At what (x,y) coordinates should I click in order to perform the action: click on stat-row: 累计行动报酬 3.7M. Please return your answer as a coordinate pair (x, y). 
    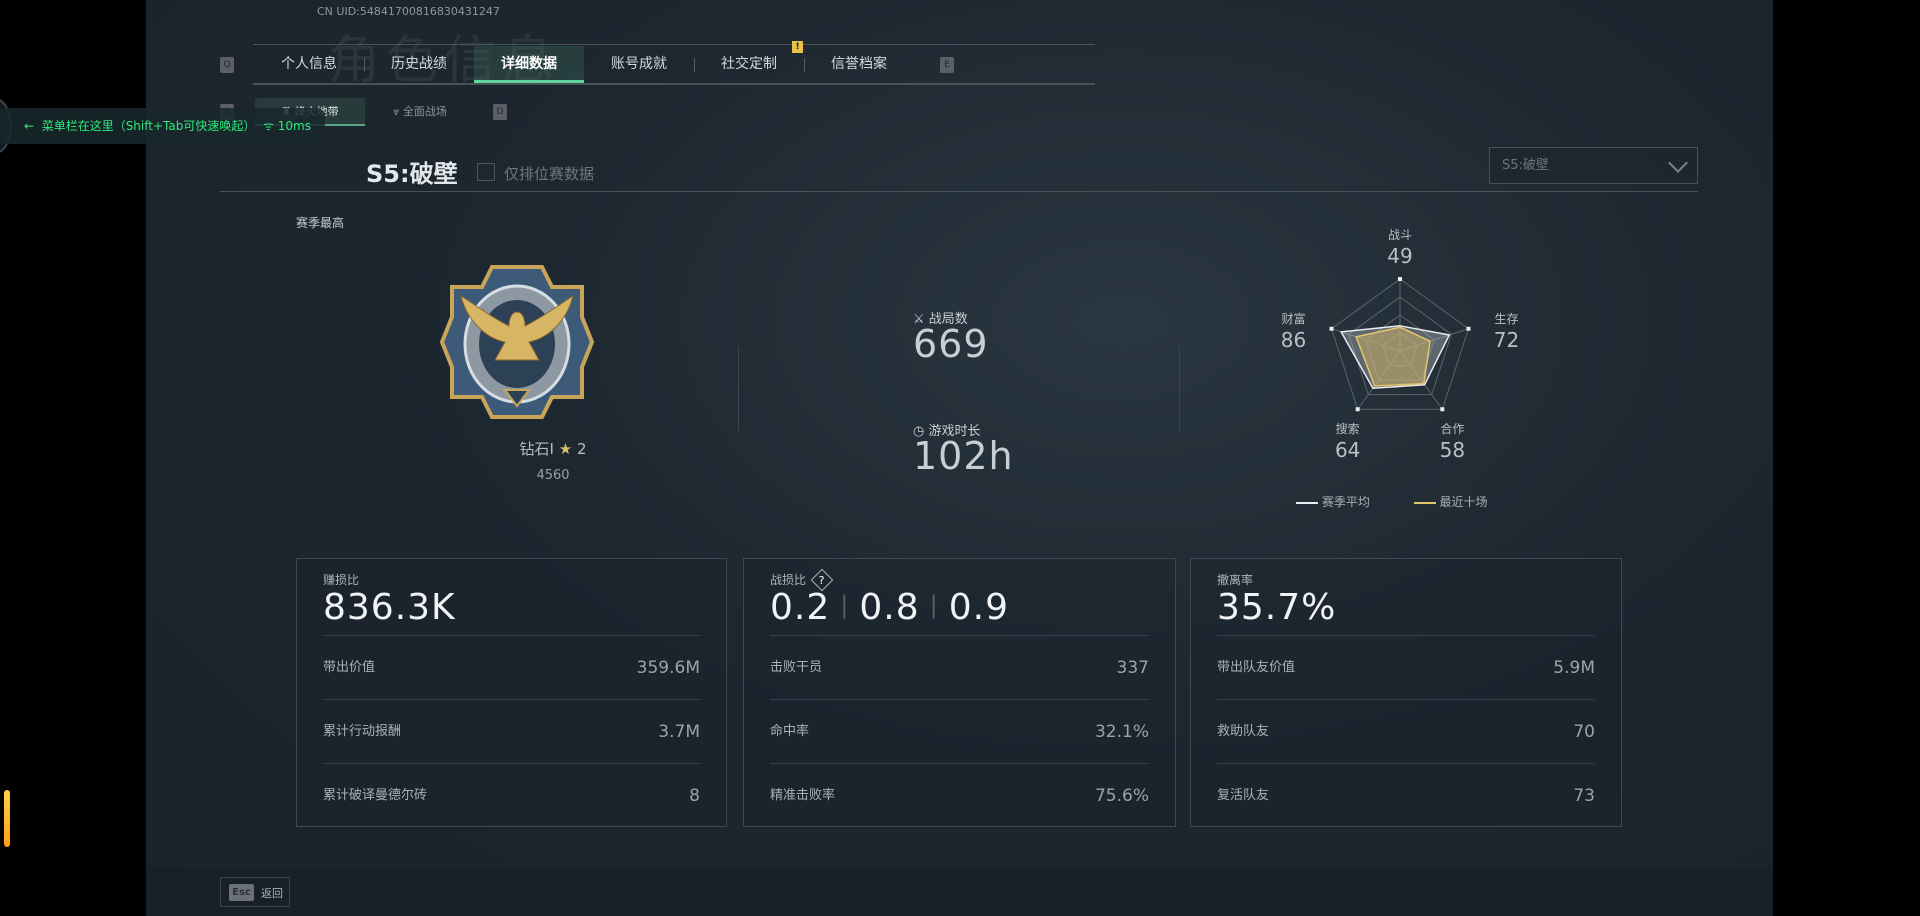
    Looking at the image, I should click on (511, 731).